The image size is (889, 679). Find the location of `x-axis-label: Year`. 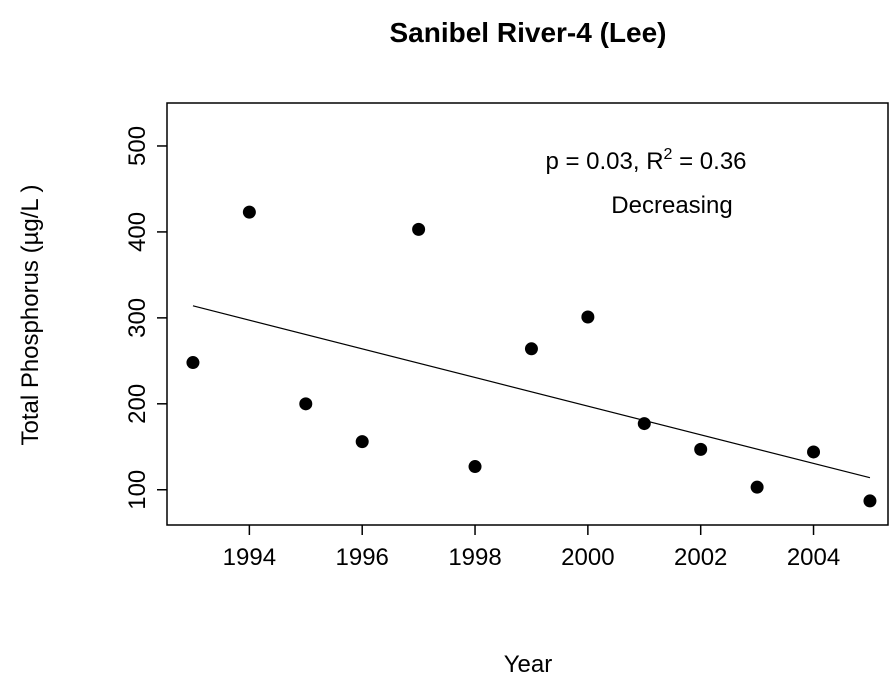

x-axis-label: Year is located at coordinates (528, 664).